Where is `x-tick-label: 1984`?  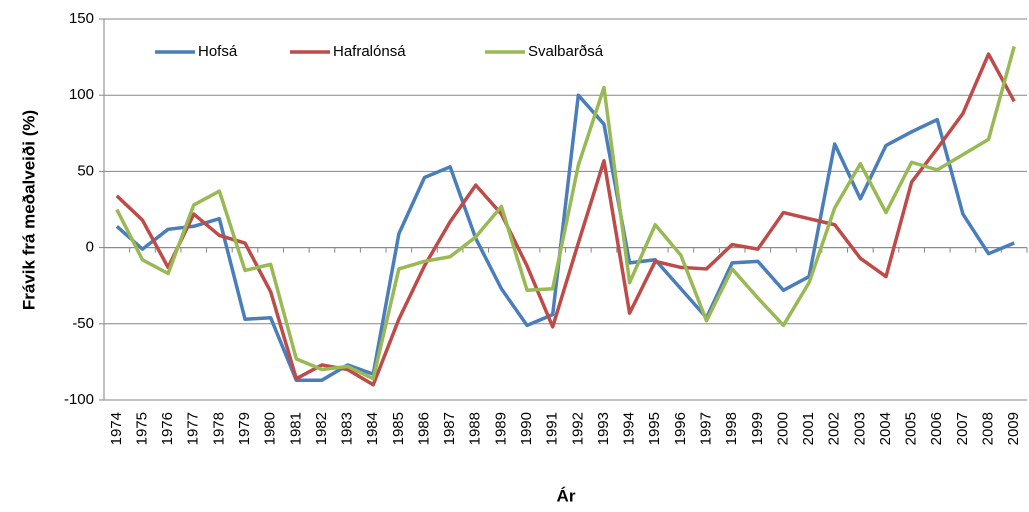 x-tick-label: 1984 is located at coordinates (372, 428).